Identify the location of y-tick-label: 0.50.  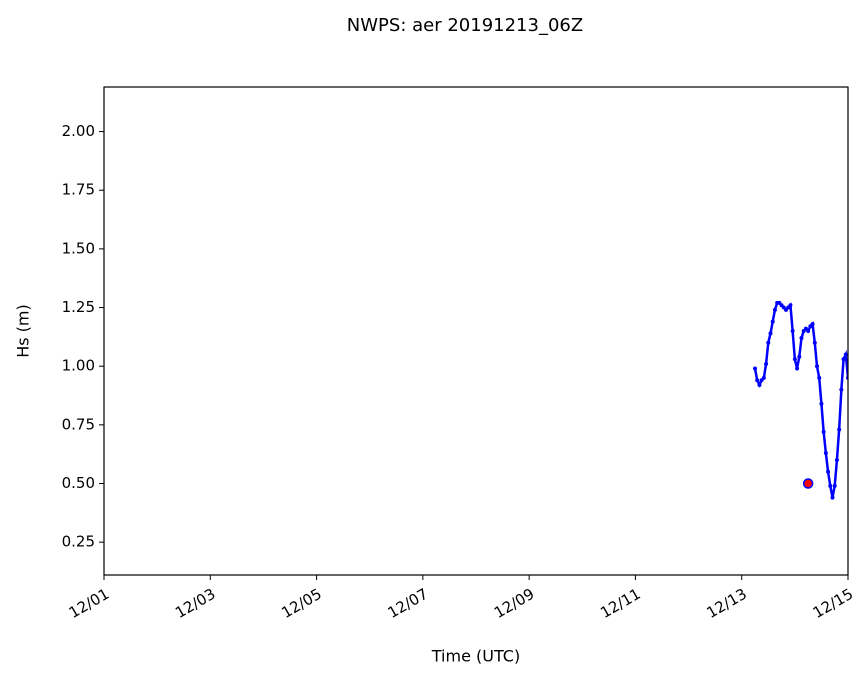
(78, 483).